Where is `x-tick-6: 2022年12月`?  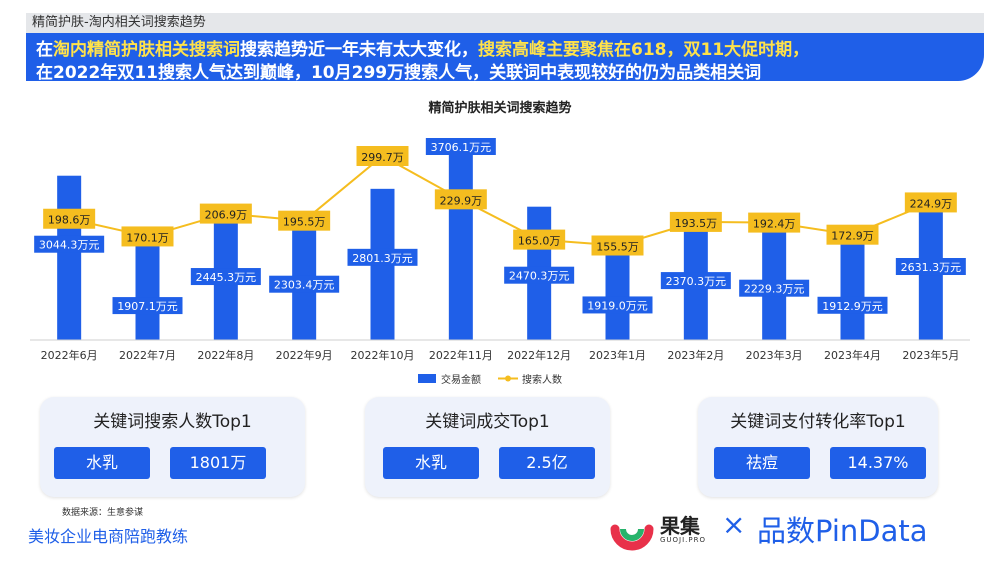
x-tick-6: 2022年12月 is located at coordinates (539, 355).